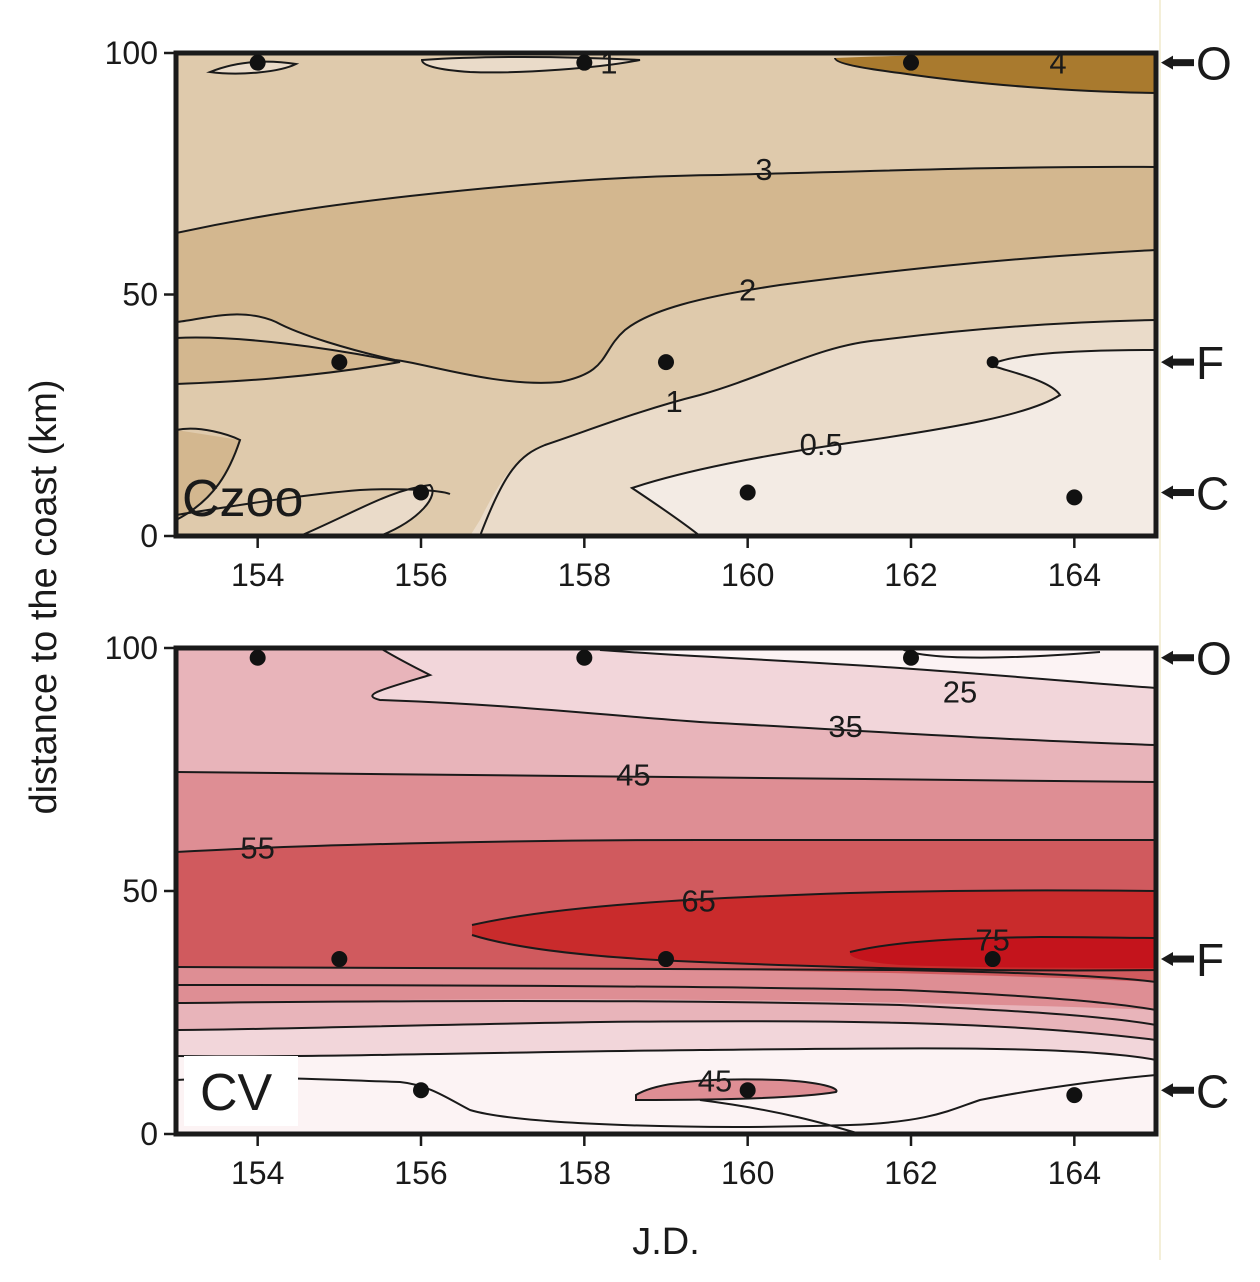 This screenshot has width=1260, height=1282. I want to click on czoo-x-tick-label: 160, so click(747, 575).